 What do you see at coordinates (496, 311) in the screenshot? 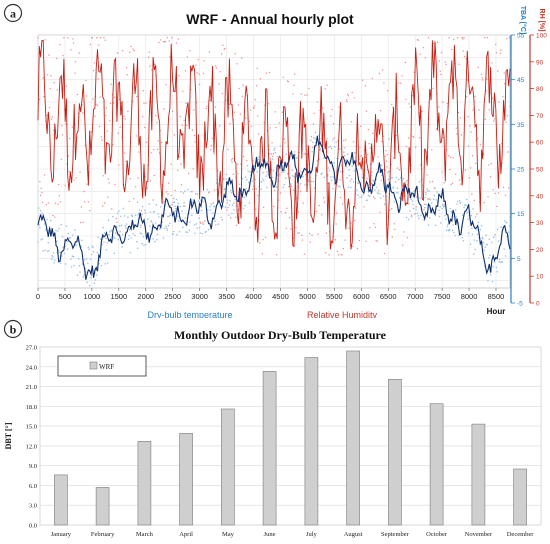
I see `hour-axis-label: Hour` at bounding box center [496, 311].